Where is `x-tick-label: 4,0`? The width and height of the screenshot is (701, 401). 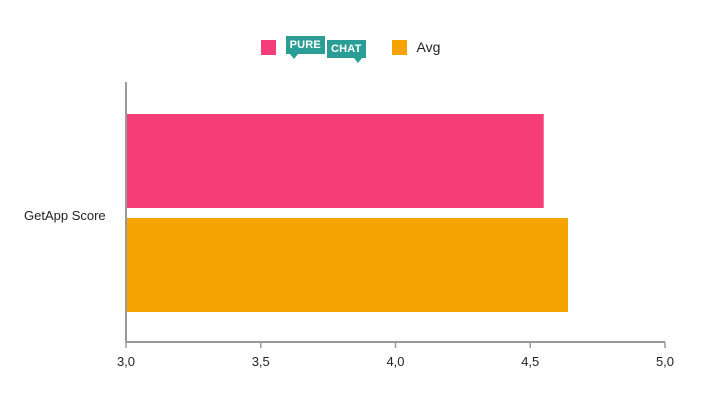 x-tick-label: 4,0 is located at coordinates (395, 361).